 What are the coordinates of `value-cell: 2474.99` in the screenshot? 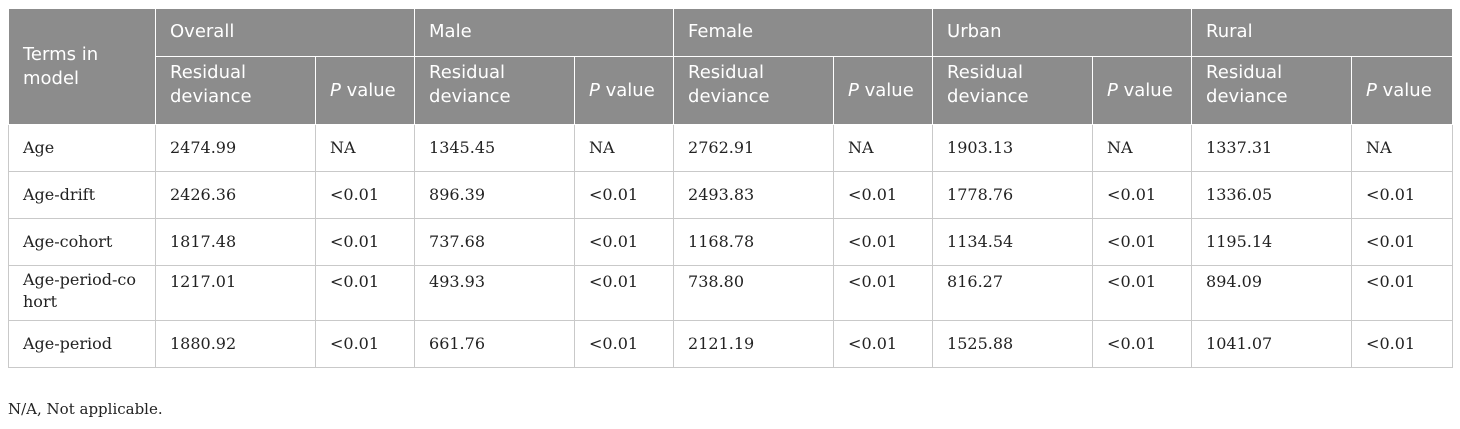 It's located at (235, 148).